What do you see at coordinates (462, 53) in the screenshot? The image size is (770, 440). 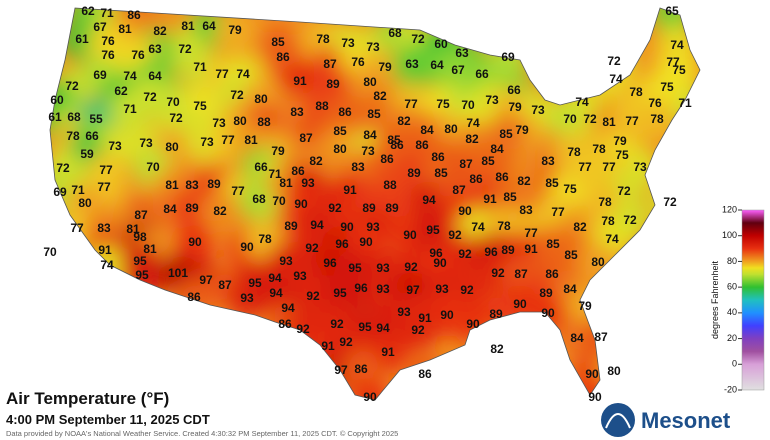 I see `station-temperature: 63` at bounding box center [462, 53].